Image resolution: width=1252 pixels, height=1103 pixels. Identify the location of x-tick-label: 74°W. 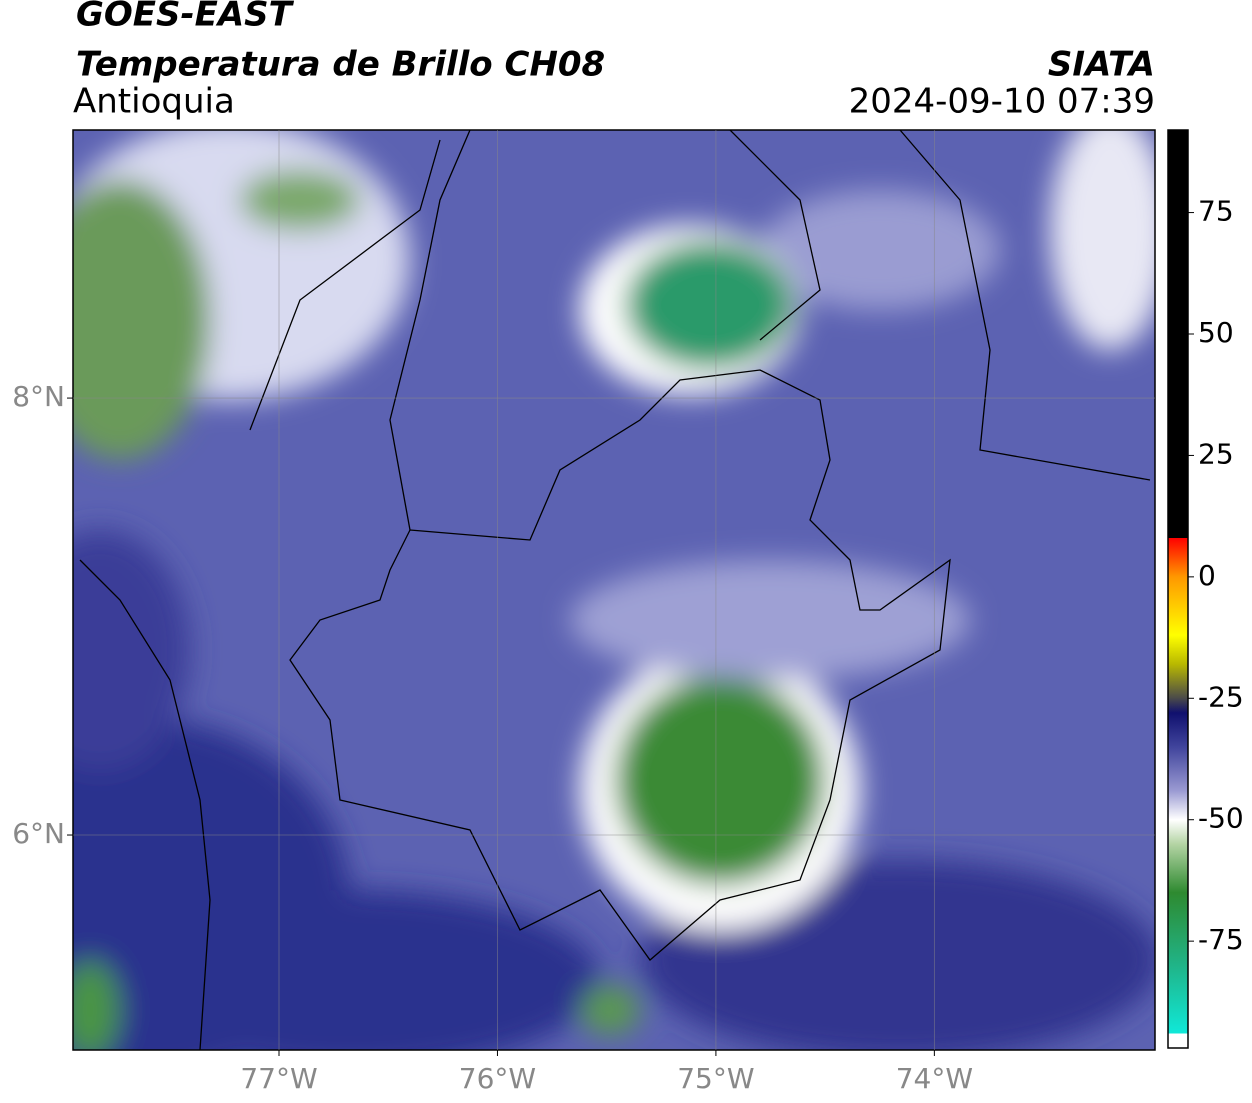
(934, 1078).